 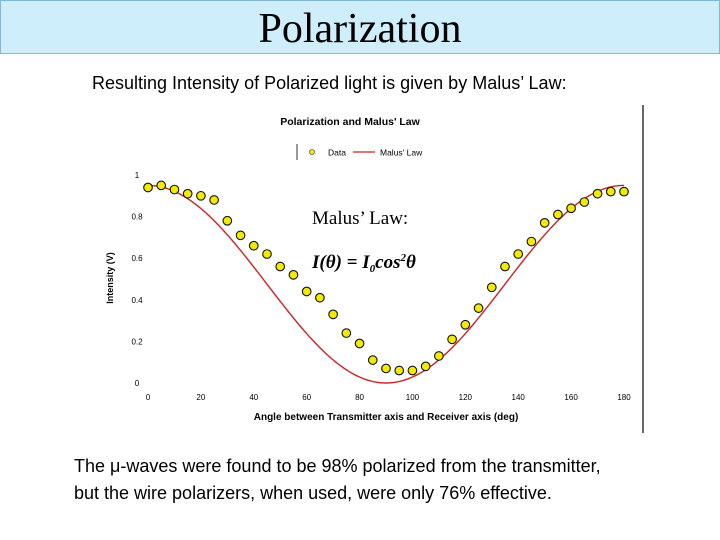 What do you see at coordinates (340, 262) in the screenshot?
I see `equation-lhs: I(θ) = I` at bounding box center [340, 262].